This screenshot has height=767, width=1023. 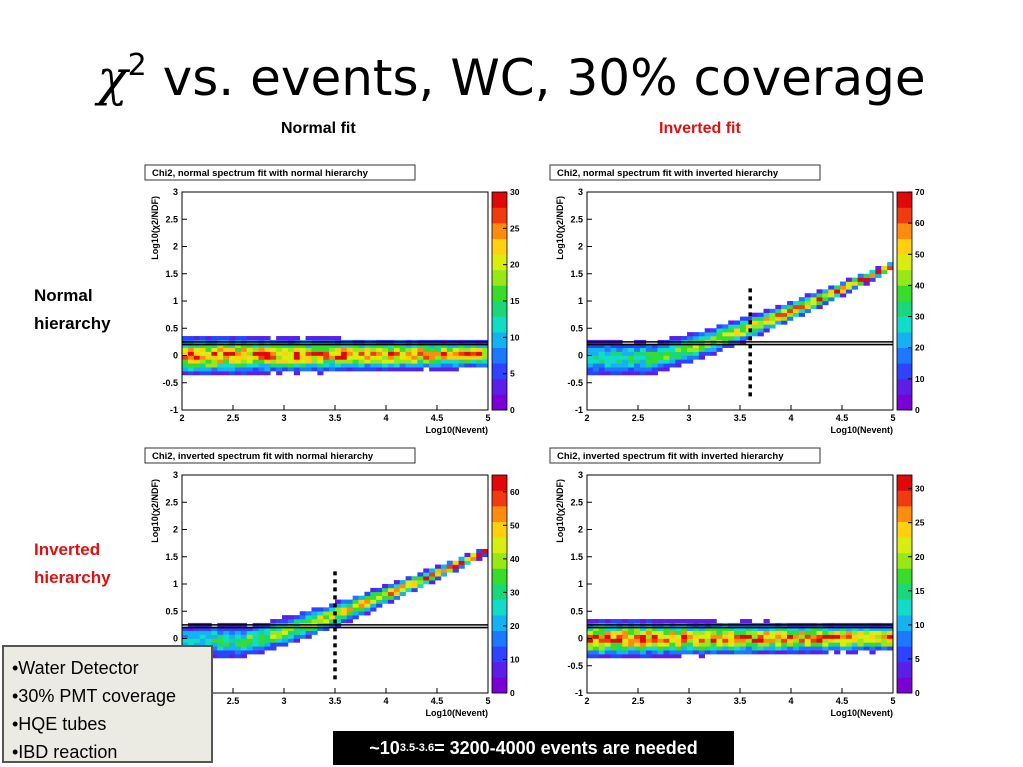 What do you see at coordinates (685, 172) in the screenshot?
I see `chart-title-box` at bounding box center [685, 172].